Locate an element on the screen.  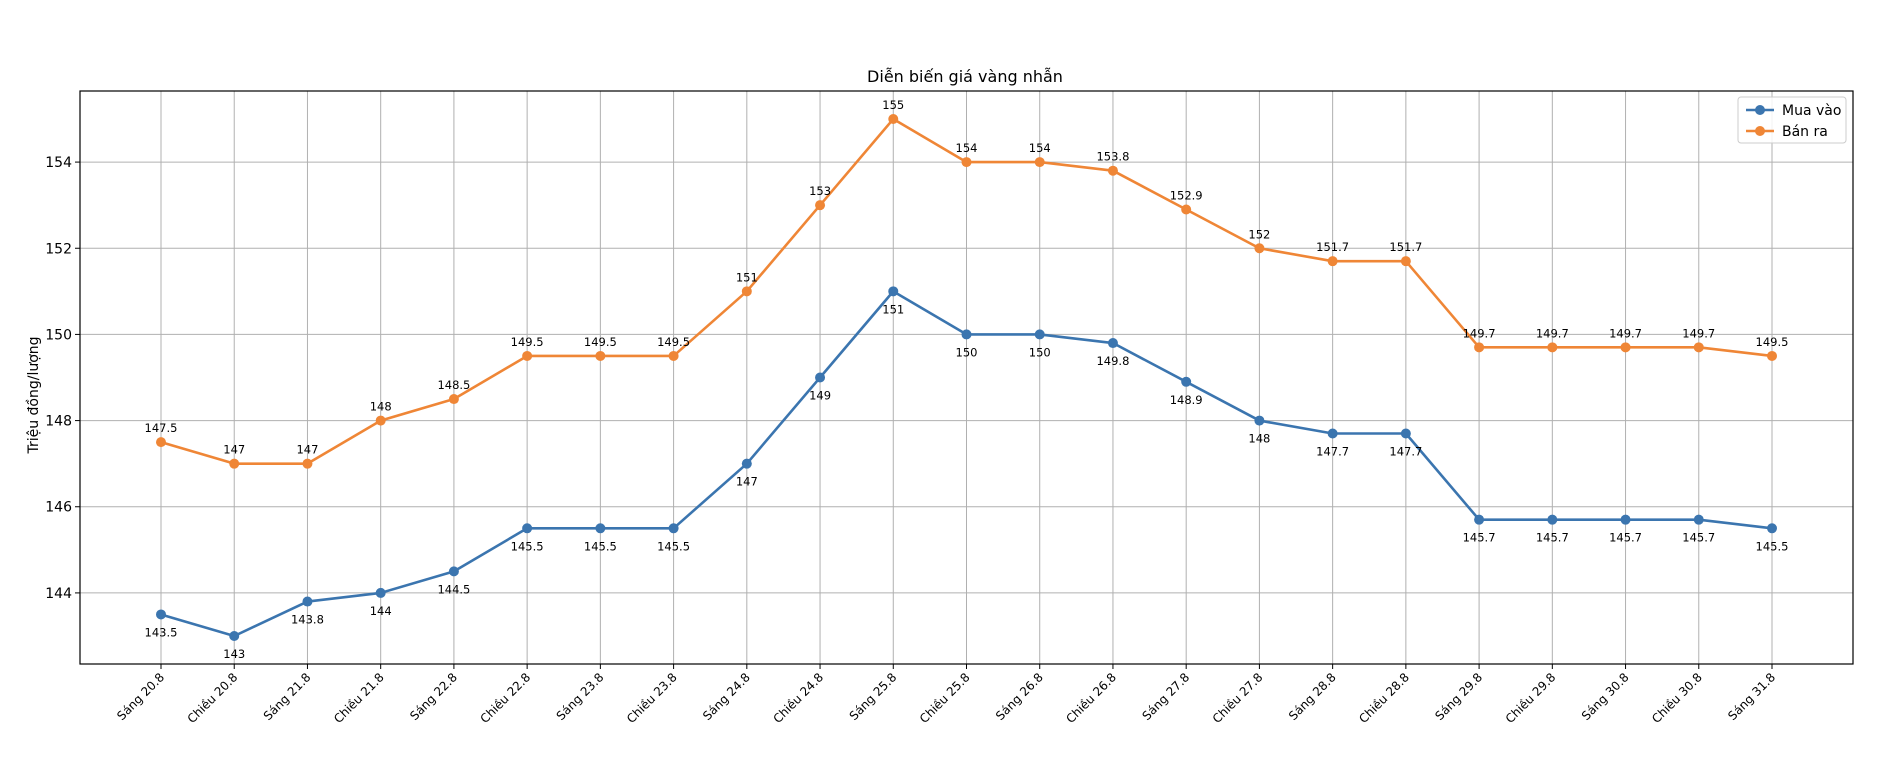
data-label: 152 is located at coordinates (1259, 234).